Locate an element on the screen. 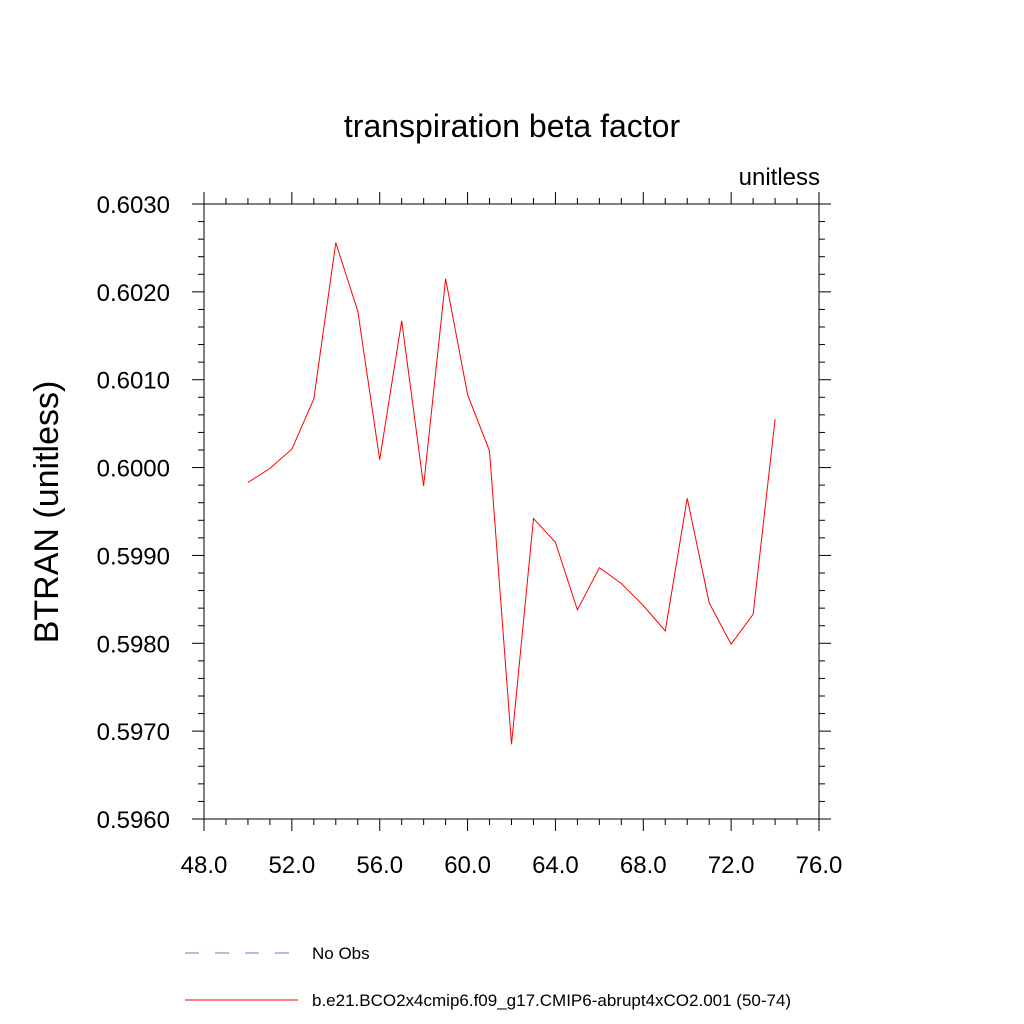 This screenshot has width=1024, height=1024. y-tick-label: 0.6020 is located at coordinates (133, 293).